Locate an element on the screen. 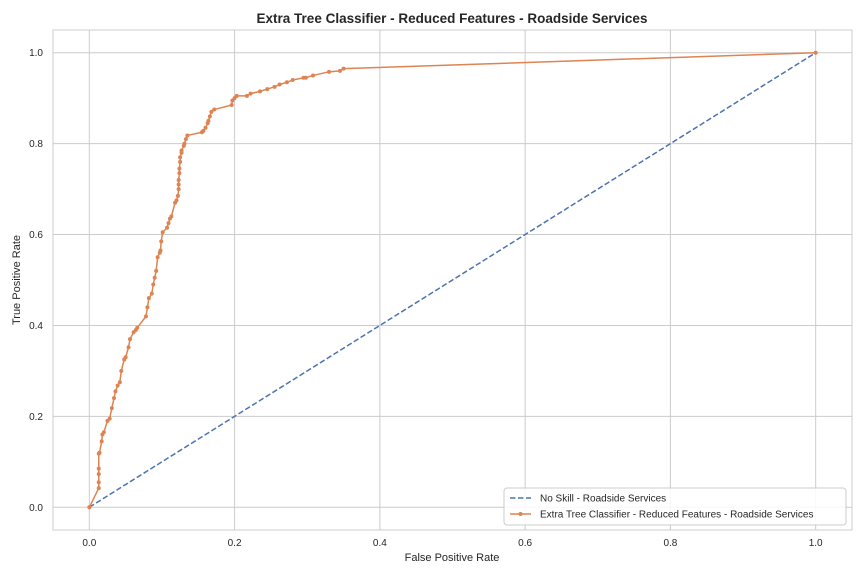 Image resolution: width=864 pixels, height=576 pixels. x-tick-label: 0.6 is located at coordinates (525, 543).